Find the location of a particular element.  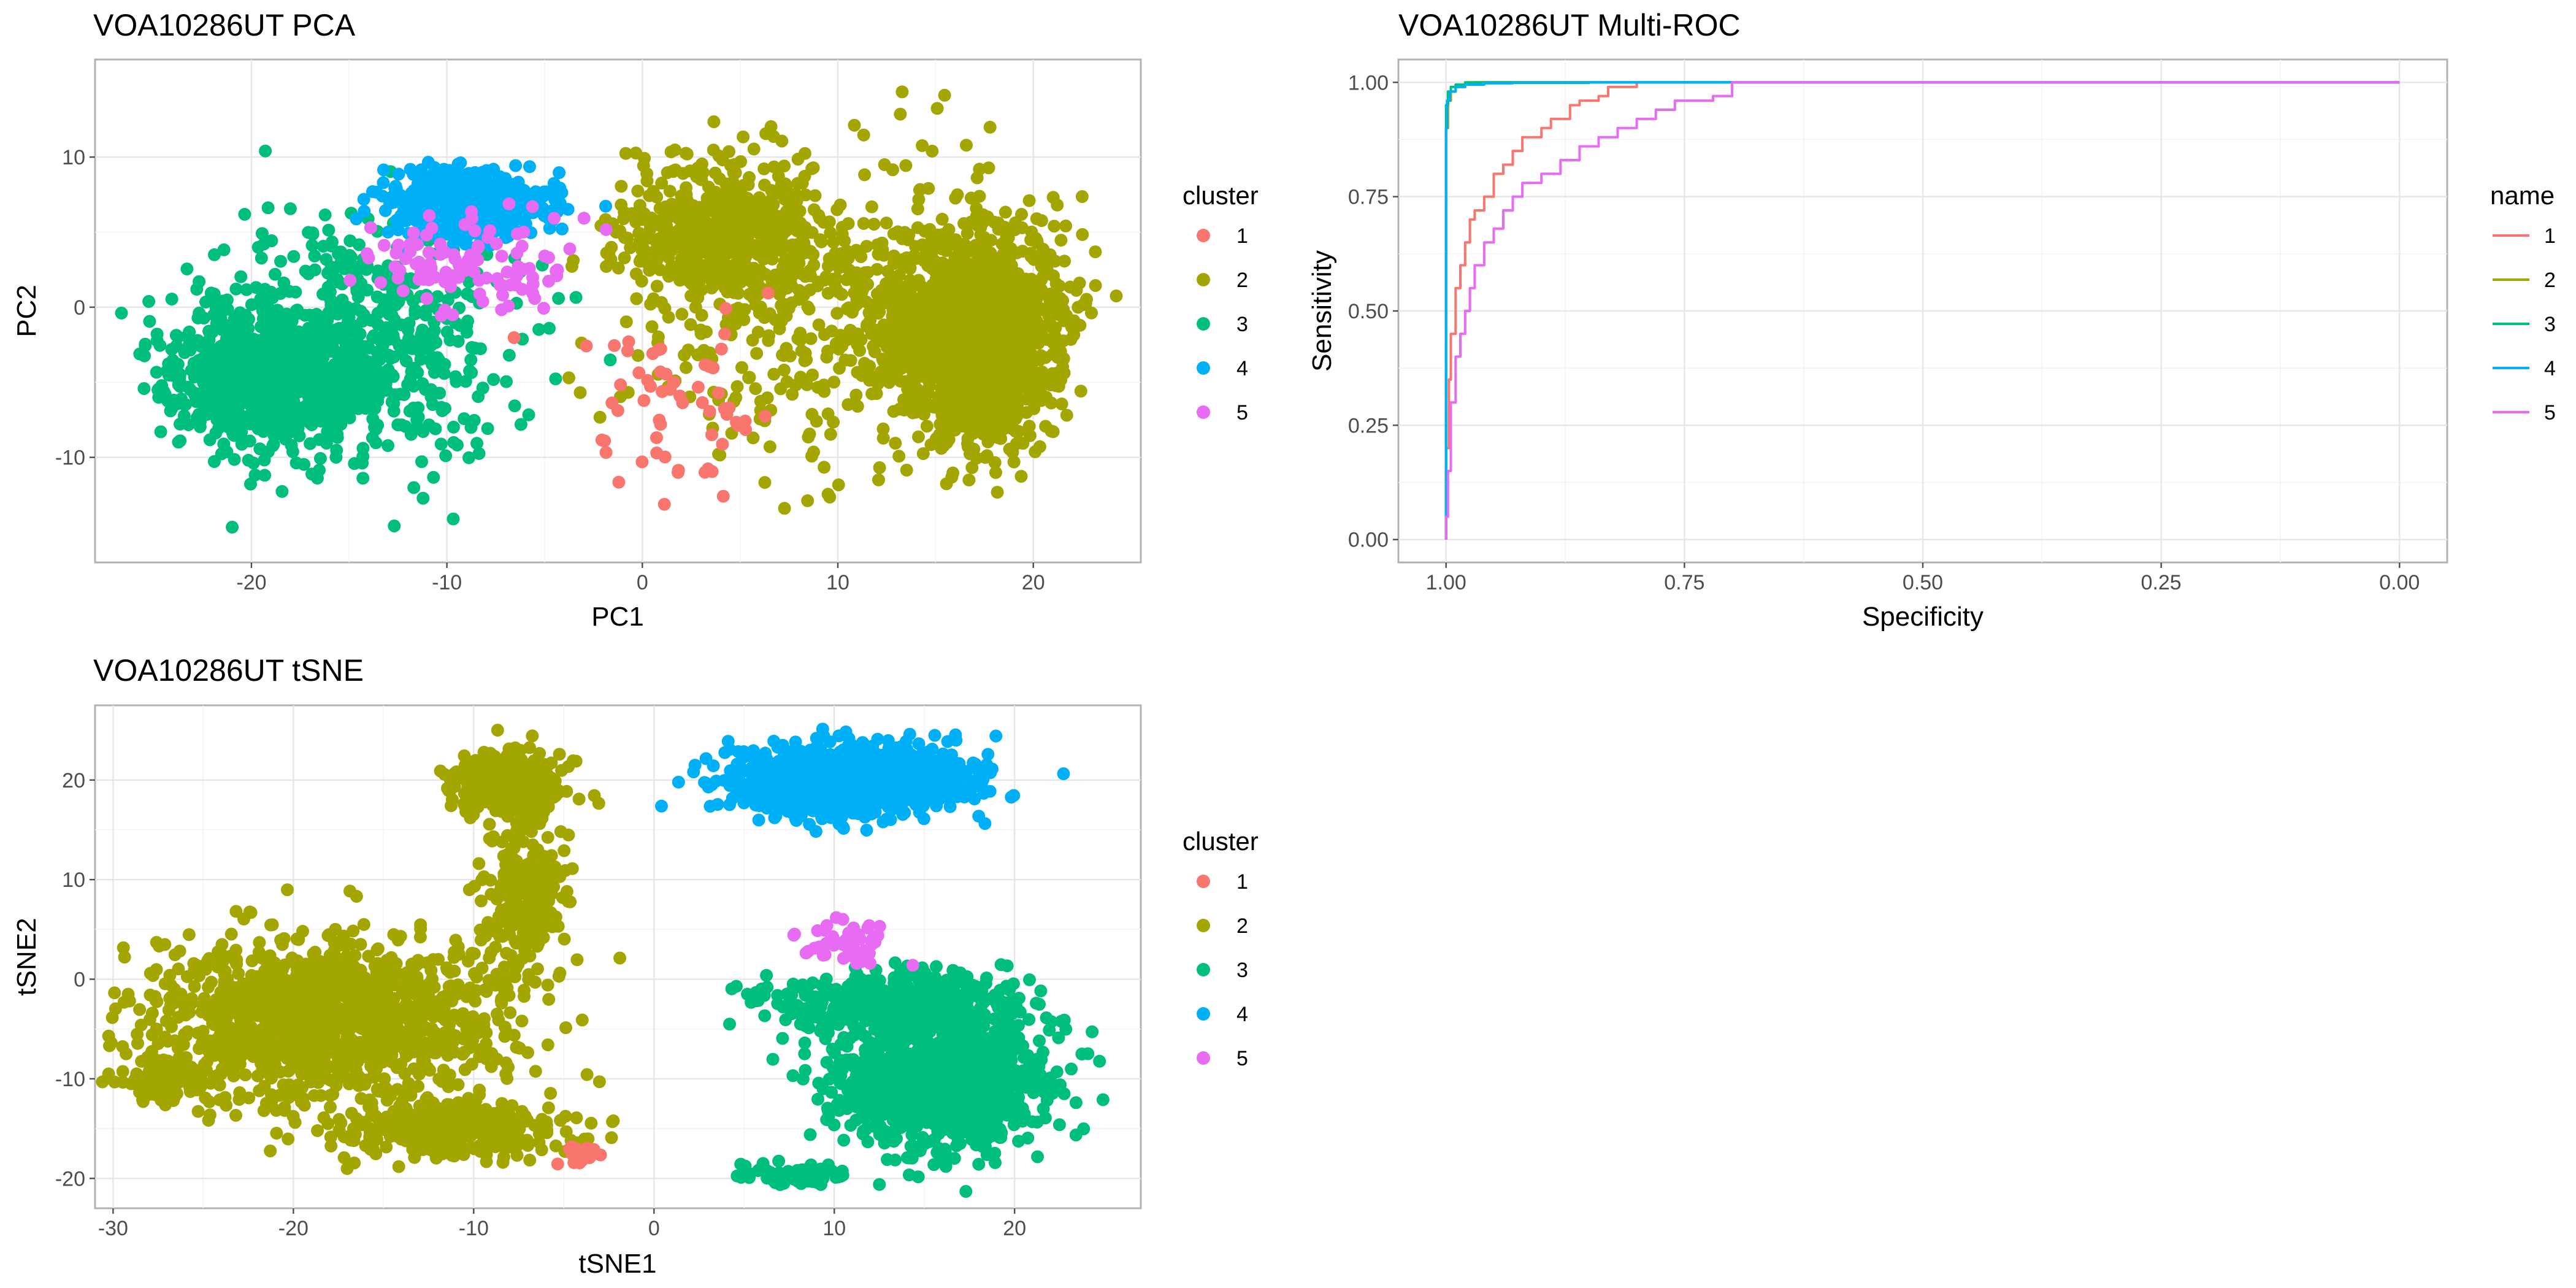

x-tick-label: 0.75 is located at coordinates (1684, 582).